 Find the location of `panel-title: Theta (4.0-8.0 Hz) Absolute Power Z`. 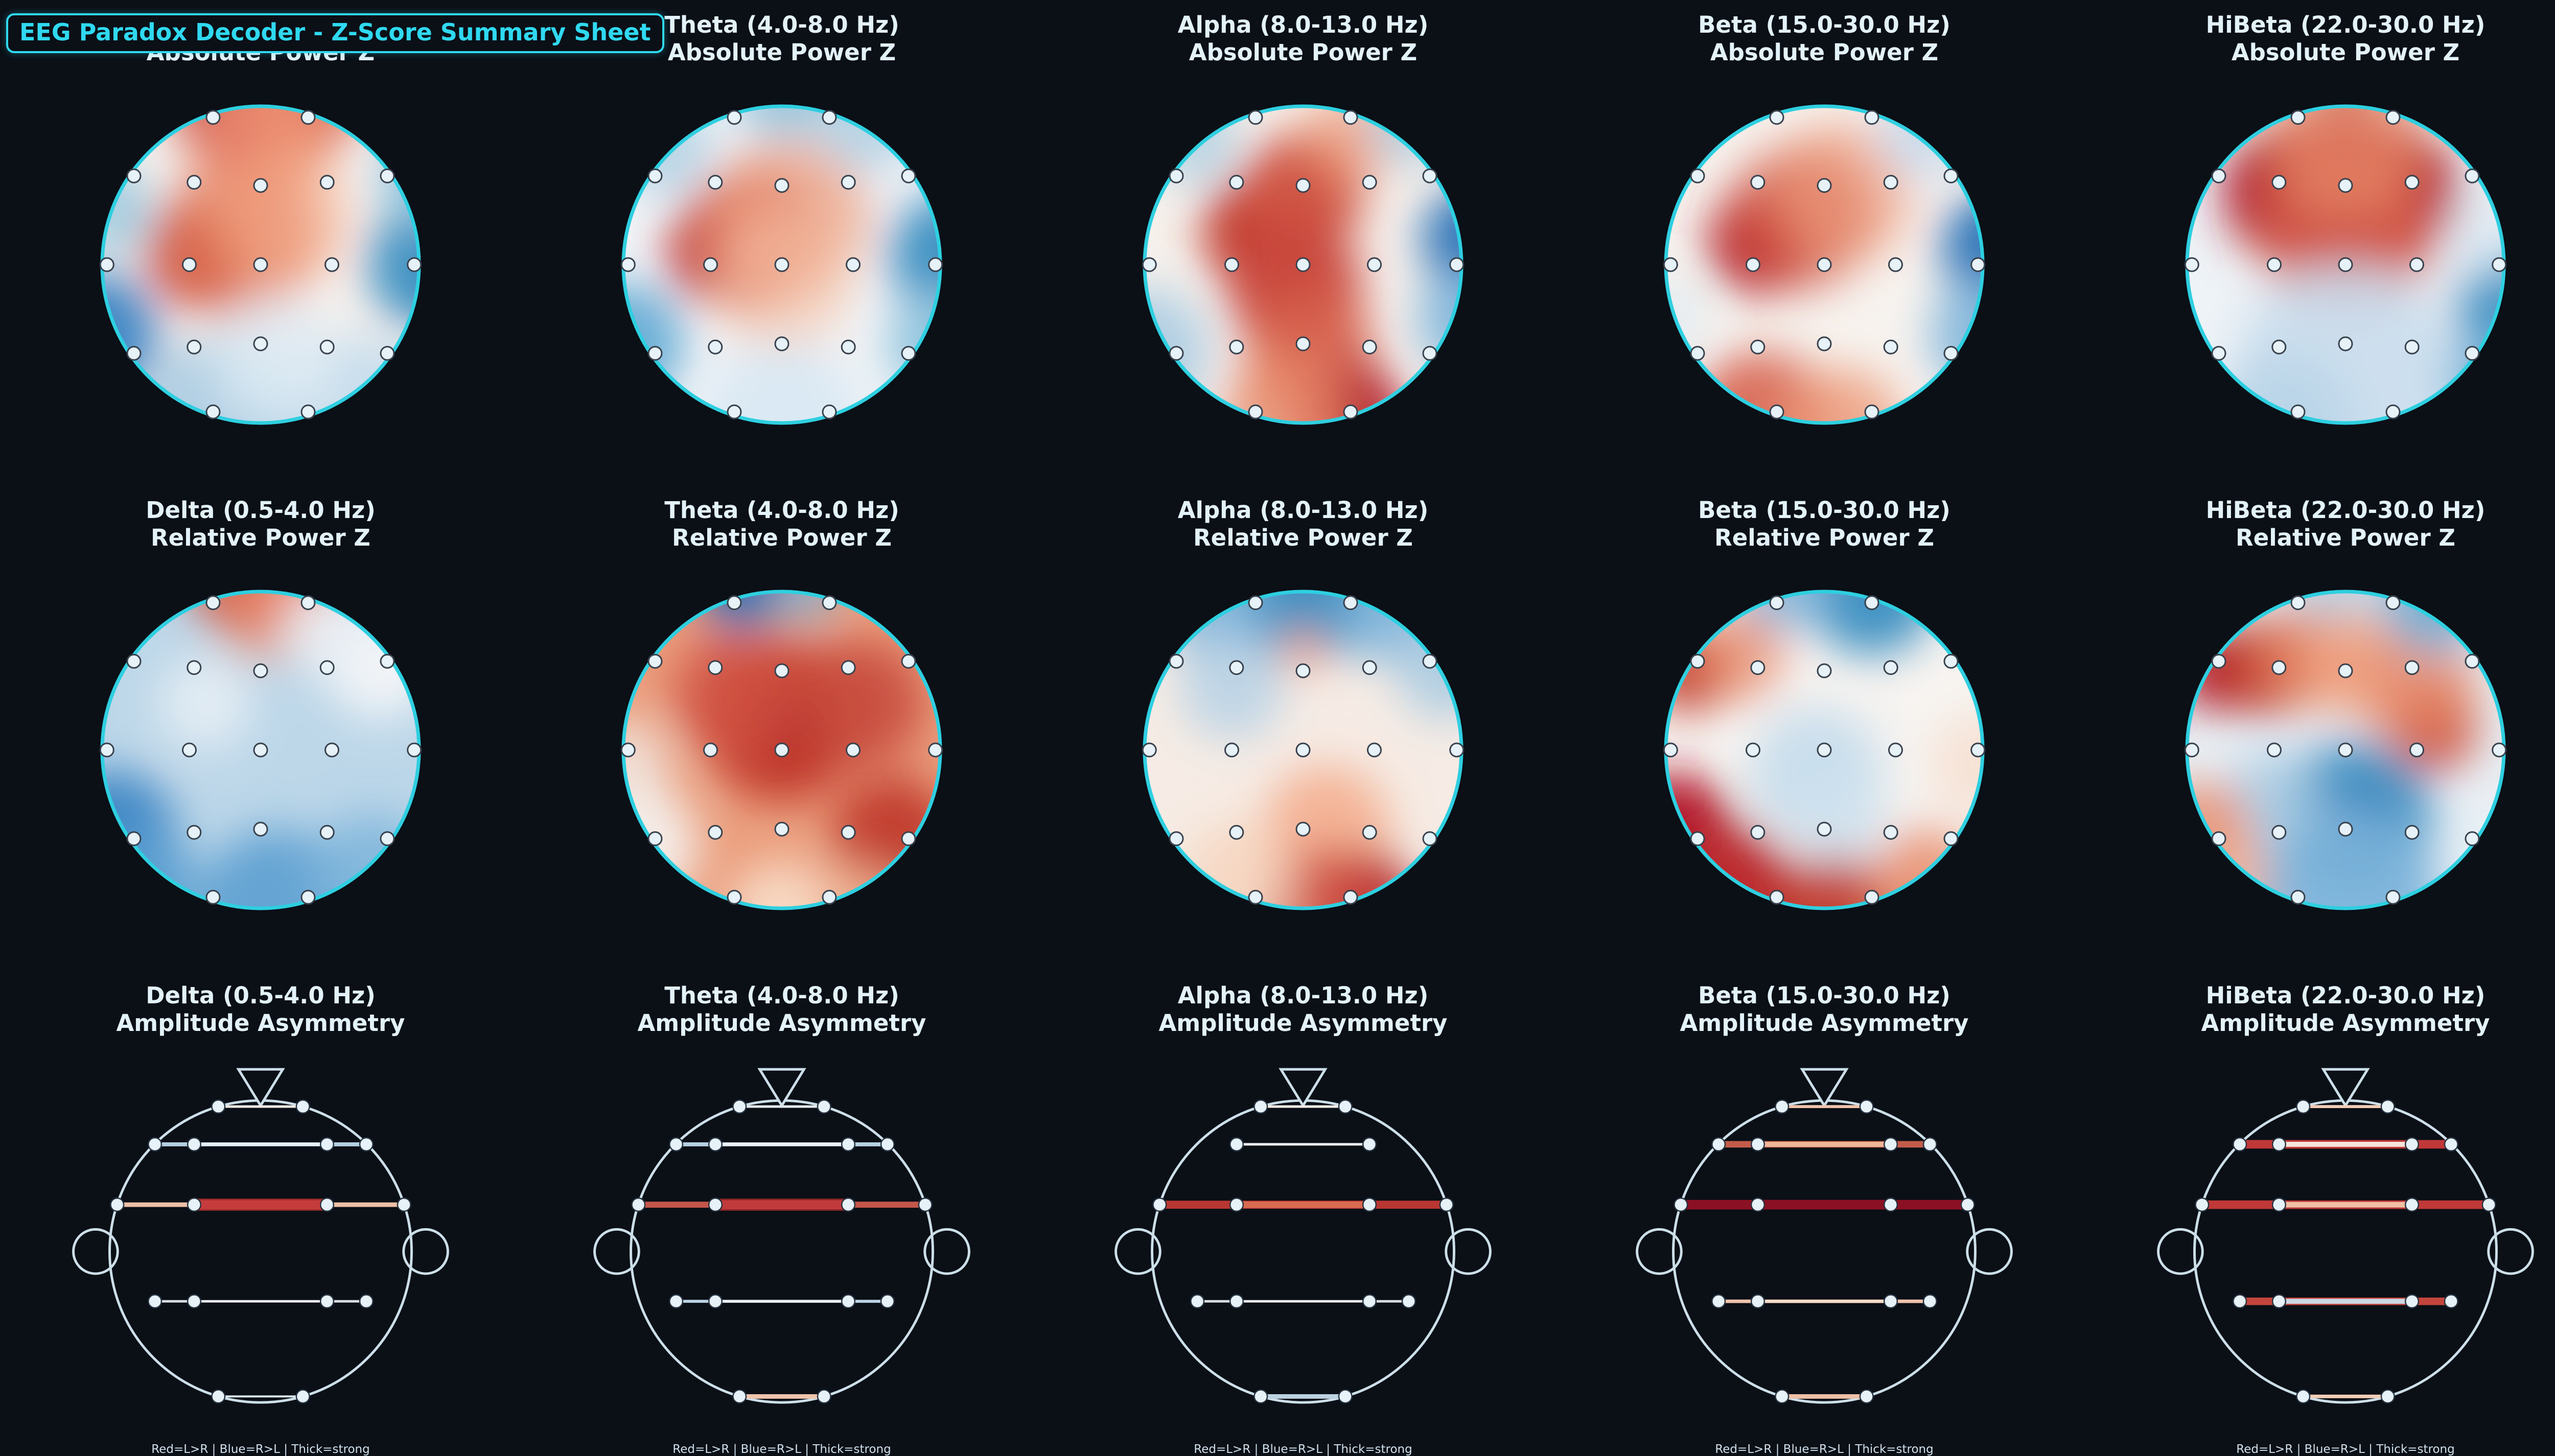

panel-title: Theta (4.0-8.0 Hz) Absolute Power Z is located at coordinates (781, 38).